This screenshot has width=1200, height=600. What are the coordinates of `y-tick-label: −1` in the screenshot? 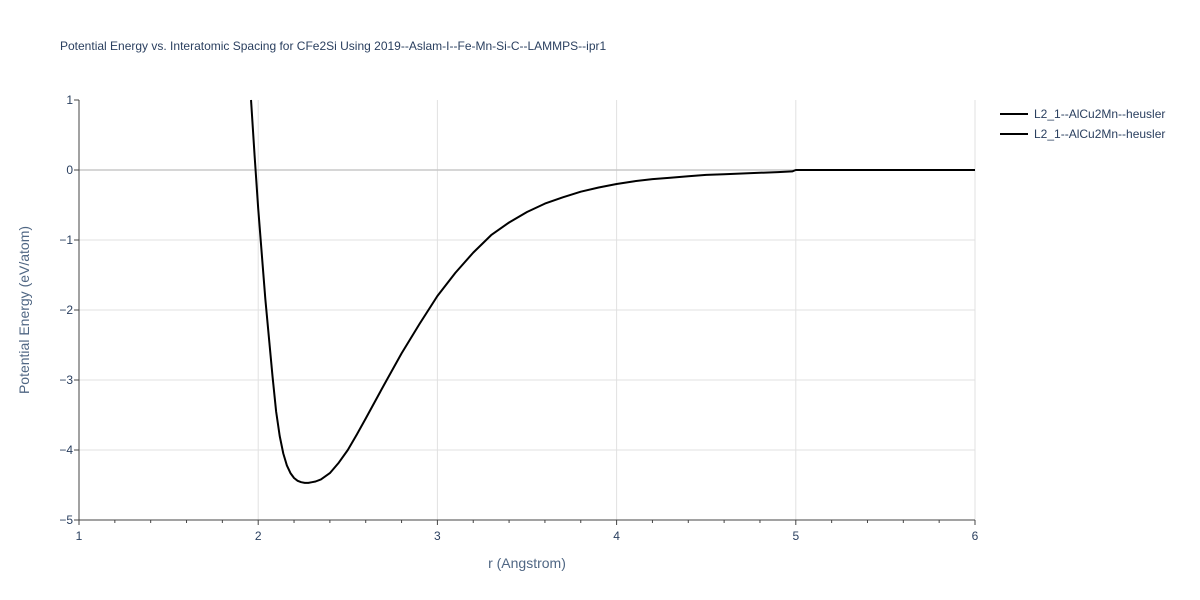 It's located at (66, 240).